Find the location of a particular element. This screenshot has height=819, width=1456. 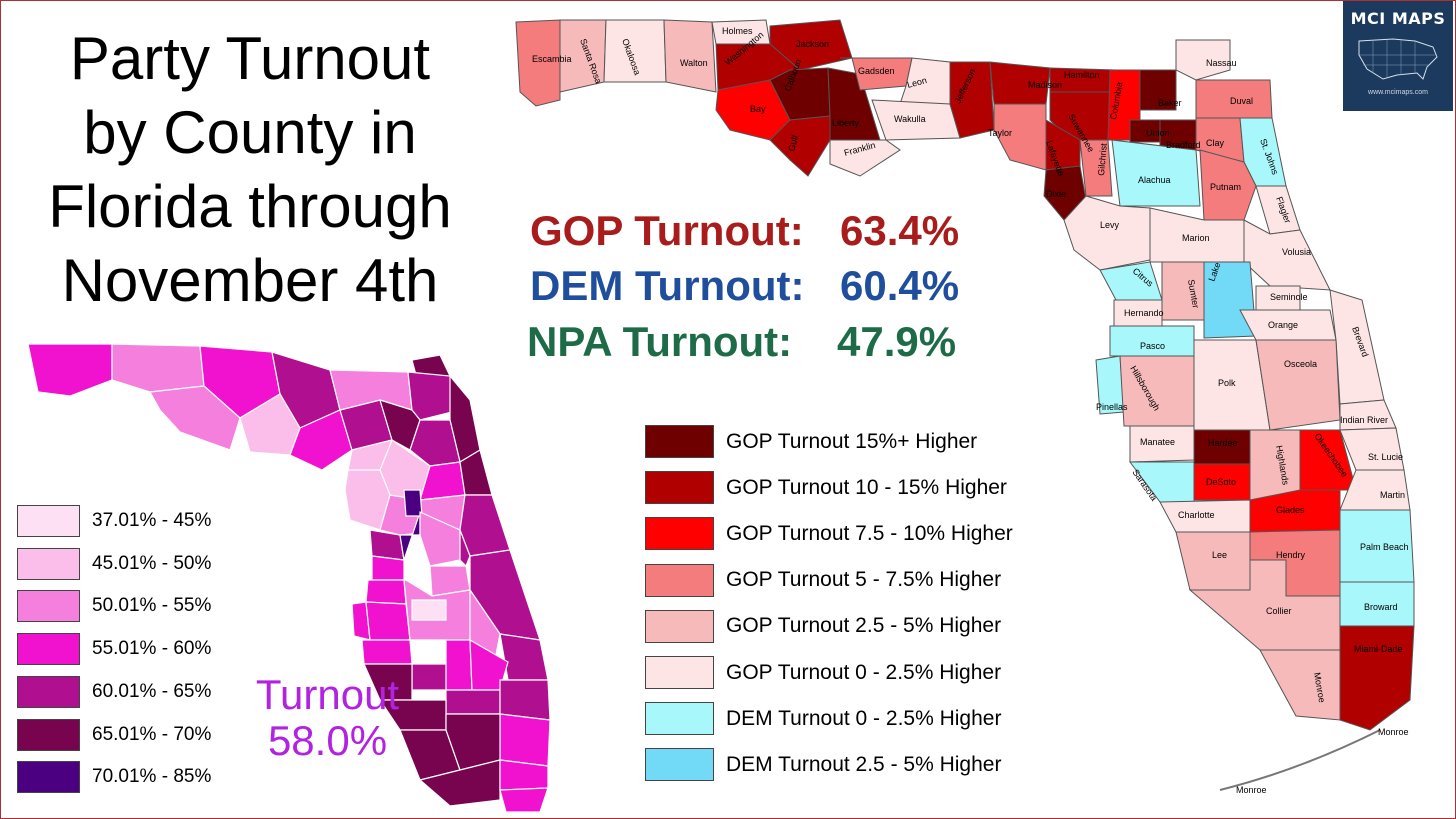

logo-name: MCI MAPS is located at coordinates (1398, 18).